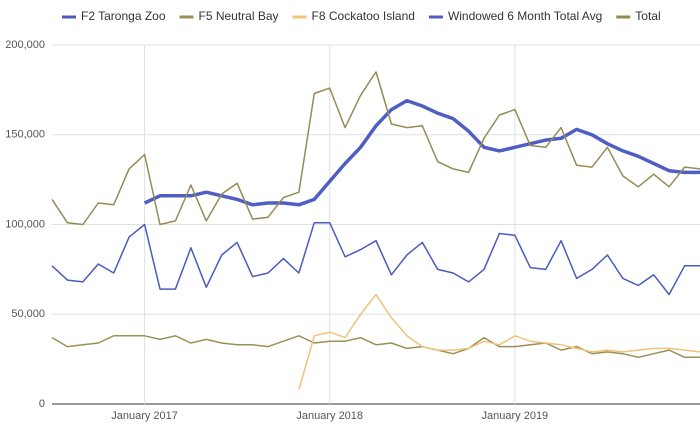 The height and width of the screenshot is (432, 700). What do you see at coordinates (329, 416) in the screenshot?
I see `x-tick-label: January 2018` at bounding box center [329, 416].